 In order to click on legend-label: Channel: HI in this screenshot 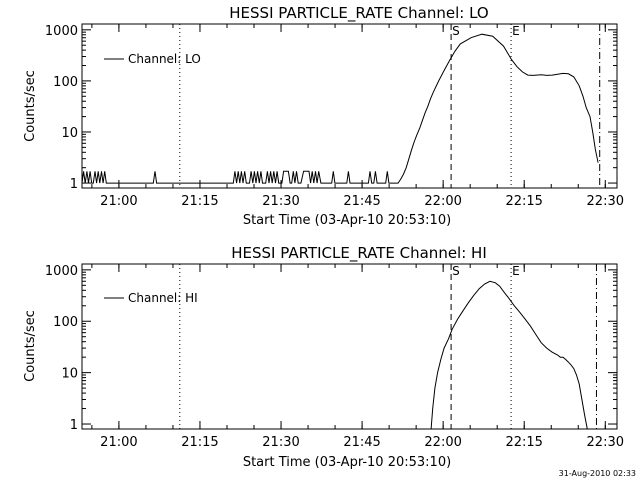, I will do `click(163, 298)`.